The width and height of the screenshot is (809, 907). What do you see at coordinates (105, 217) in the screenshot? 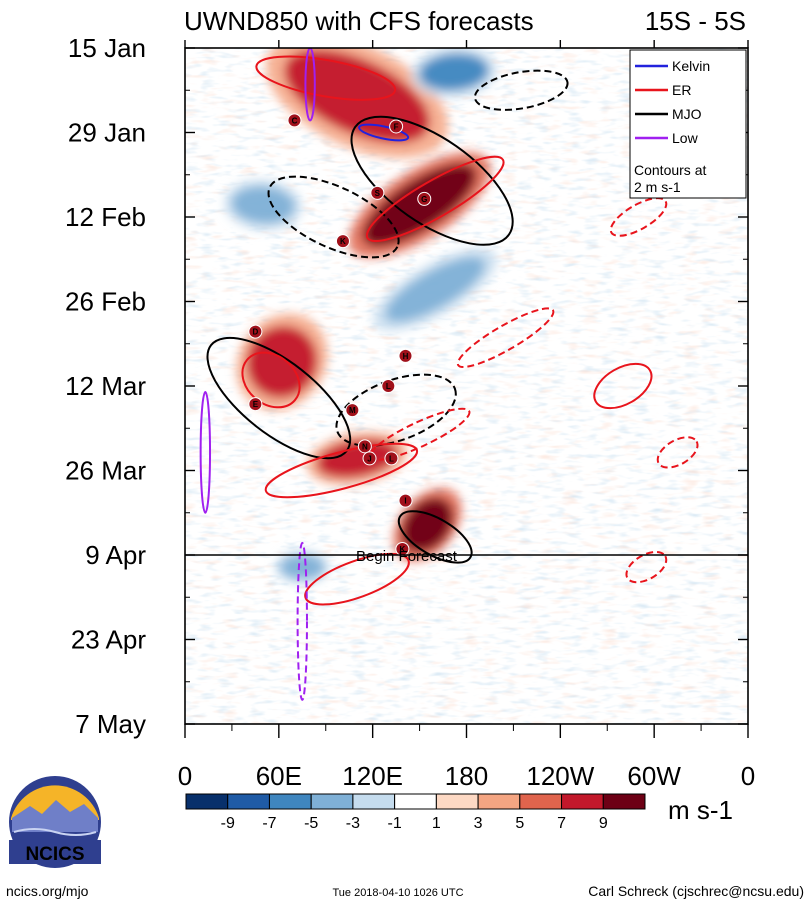
I see `y-tick-label: 12 Feb` at bounding box center [105, 217].